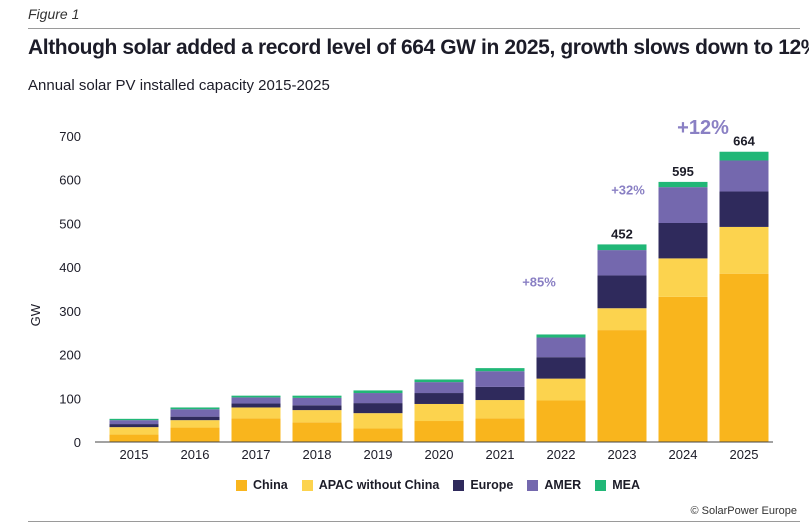 The width and height of the screenshot is (809, 528). Describe the element at coordinates (683, 184) in the screenshot. I see `bar-segment-mea-2024` at that location.